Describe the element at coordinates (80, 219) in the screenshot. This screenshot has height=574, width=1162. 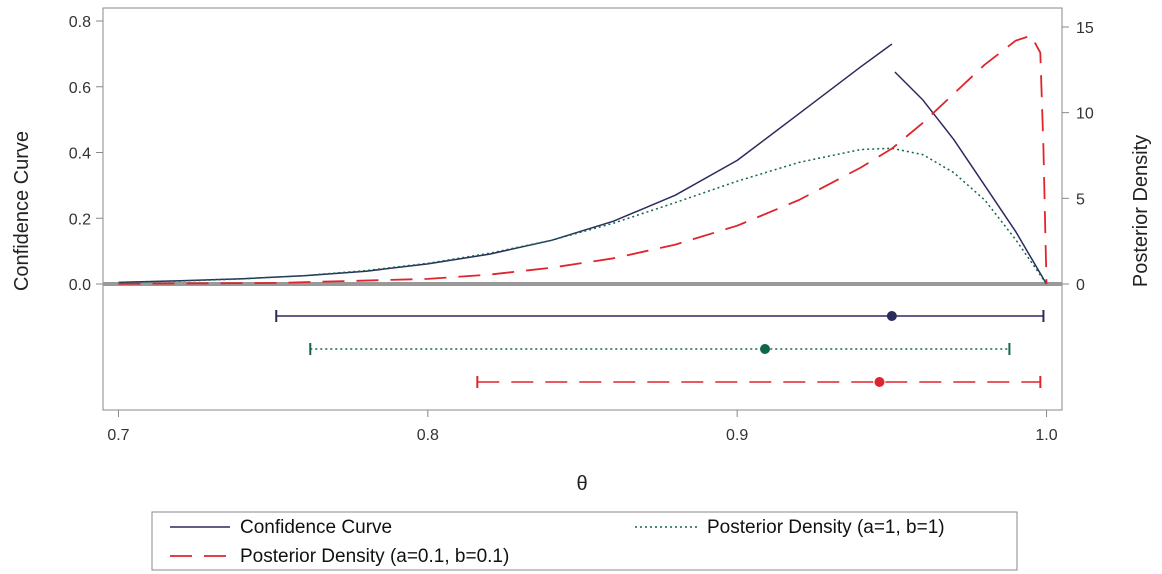
I see `y-left-tick-label-1: 0.2` at that location.